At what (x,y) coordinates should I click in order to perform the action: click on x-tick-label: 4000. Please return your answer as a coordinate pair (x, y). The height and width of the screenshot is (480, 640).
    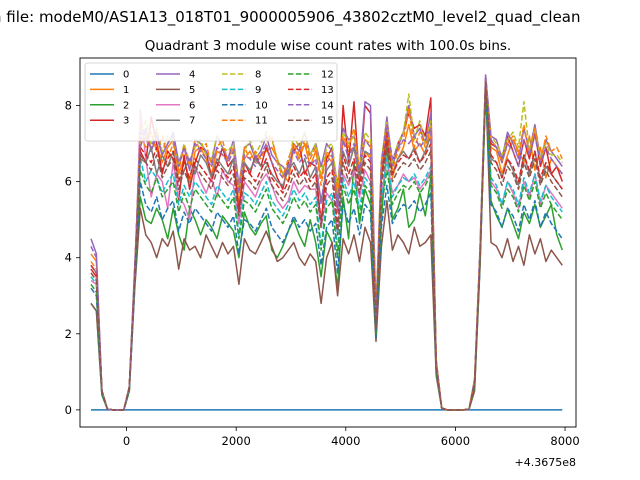
    Looking at the image, I should click on (345, 441).